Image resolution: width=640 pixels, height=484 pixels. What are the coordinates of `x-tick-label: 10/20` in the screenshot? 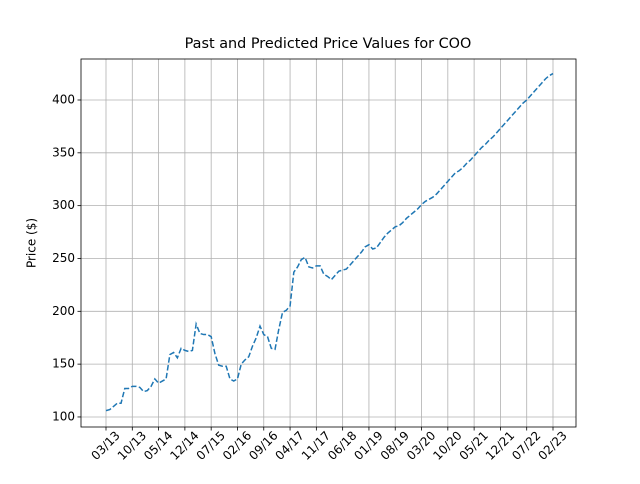 It's located at (447, 445).